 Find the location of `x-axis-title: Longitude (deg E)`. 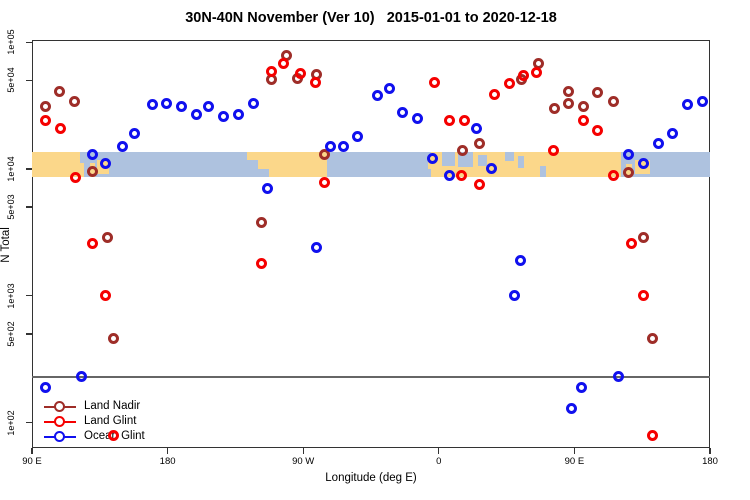

x-axis-title: Longitude (deg E) is located at coordinates (371, 478).